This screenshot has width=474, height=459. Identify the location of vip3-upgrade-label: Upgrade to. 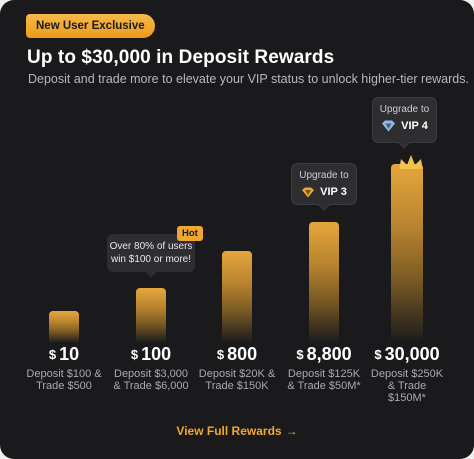
(324, 175).